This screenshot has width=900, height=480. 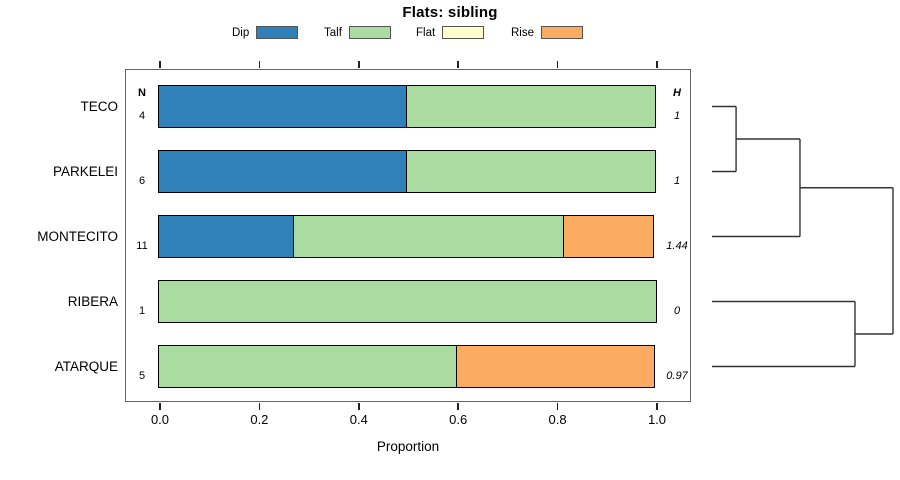 I want to click on legend-label: Rise, so click(x=523, y=32).